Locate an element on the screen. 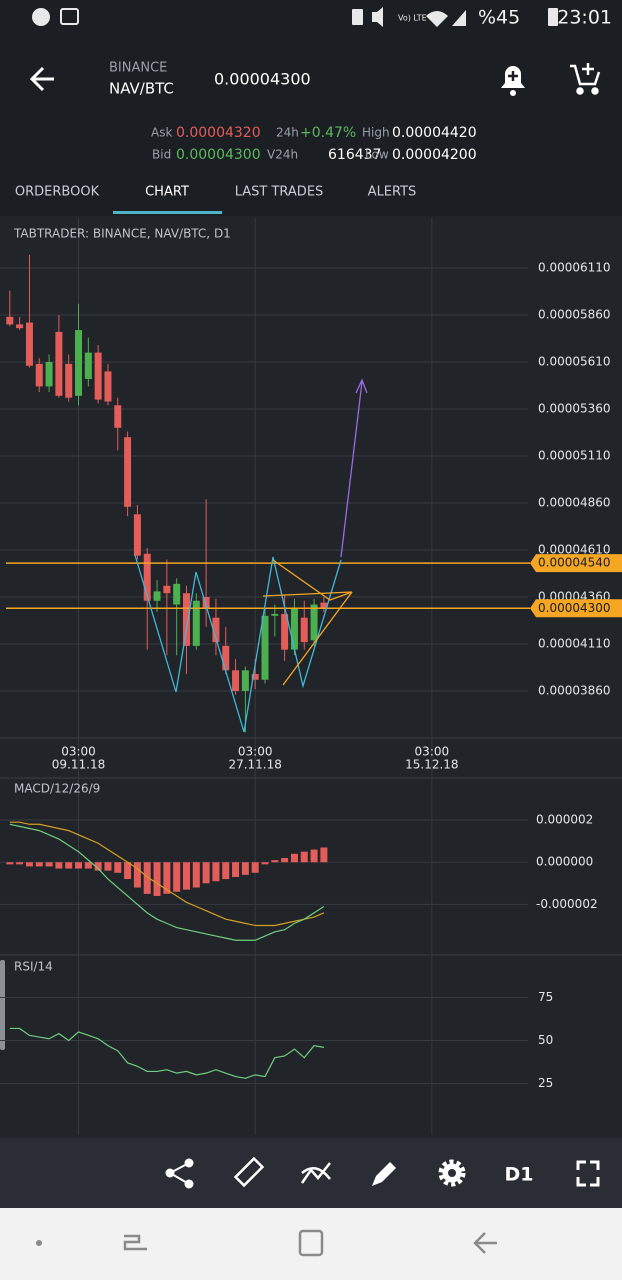 The image size is (622, 1280). y-tick-label: 0.00004610 is located at coordinates (574, 550).